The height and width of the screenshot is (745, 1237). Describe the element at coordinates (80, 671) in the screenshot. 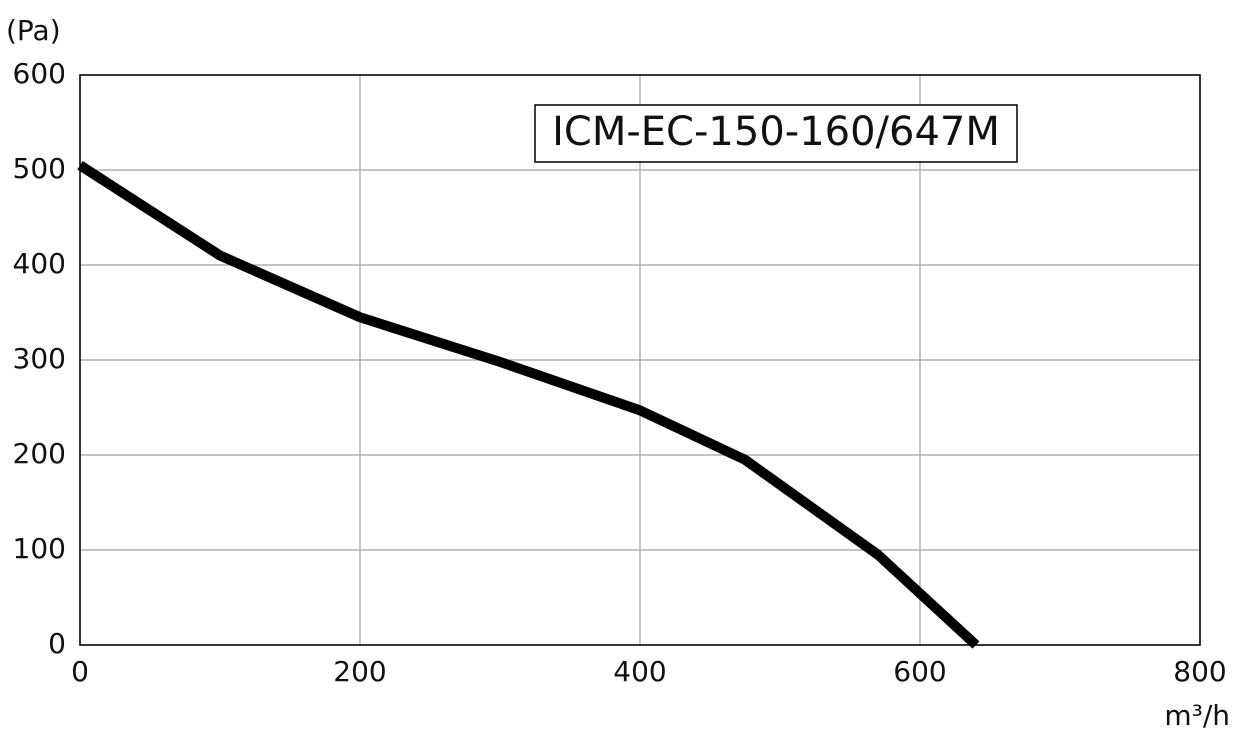

I see `x-tick-label: 0` at that location.